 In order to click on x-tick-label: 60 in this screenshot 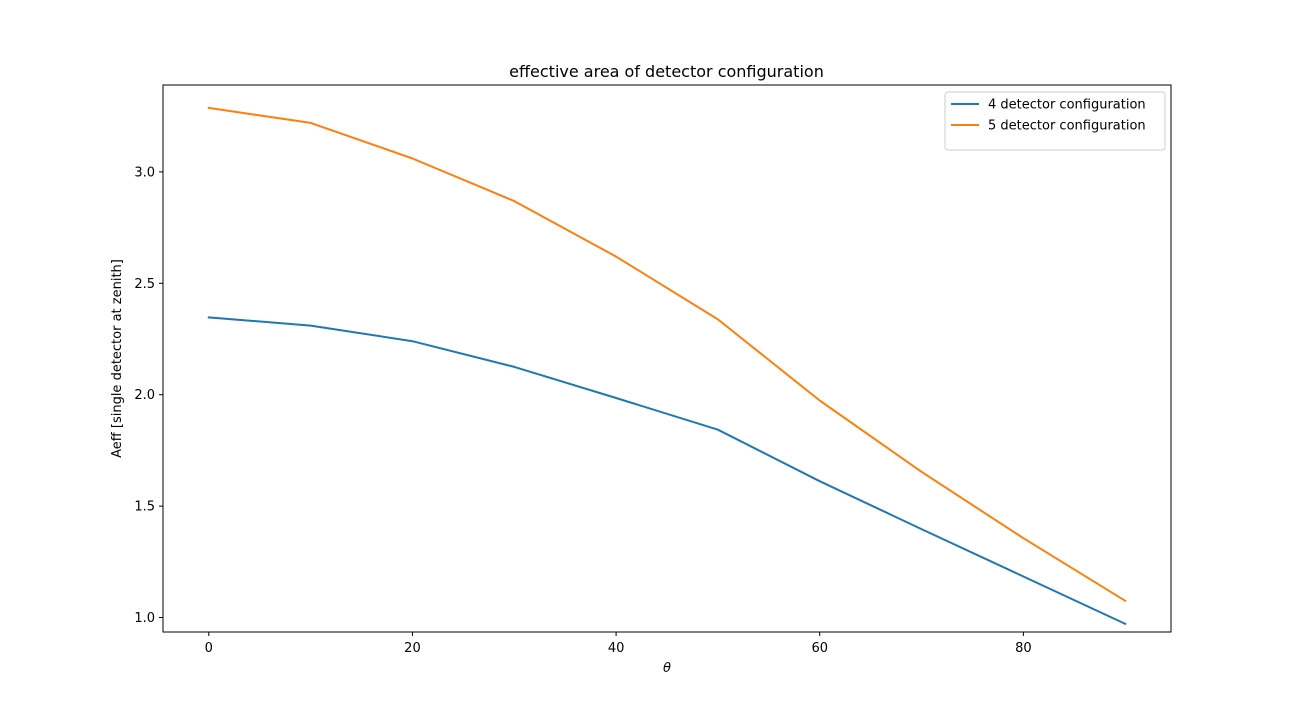, I will do `click(819, 648)`.